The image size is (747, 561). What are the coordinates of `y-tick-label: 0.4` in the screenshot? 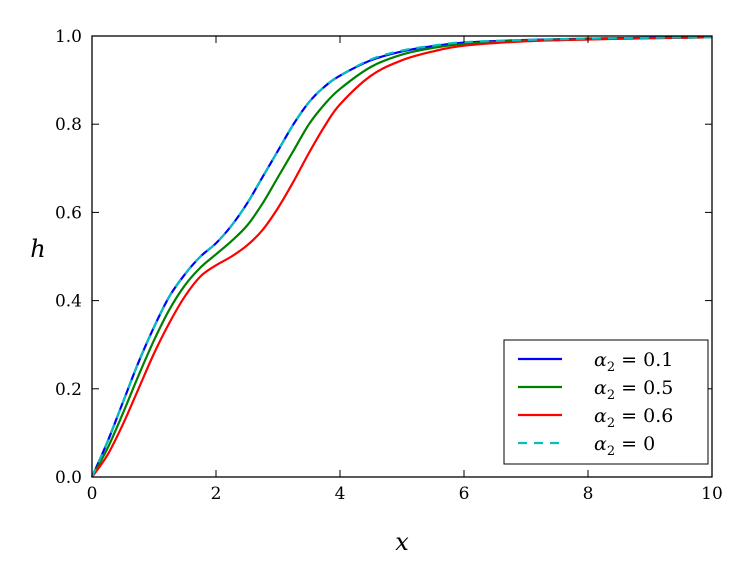 It's located at (68, 302).